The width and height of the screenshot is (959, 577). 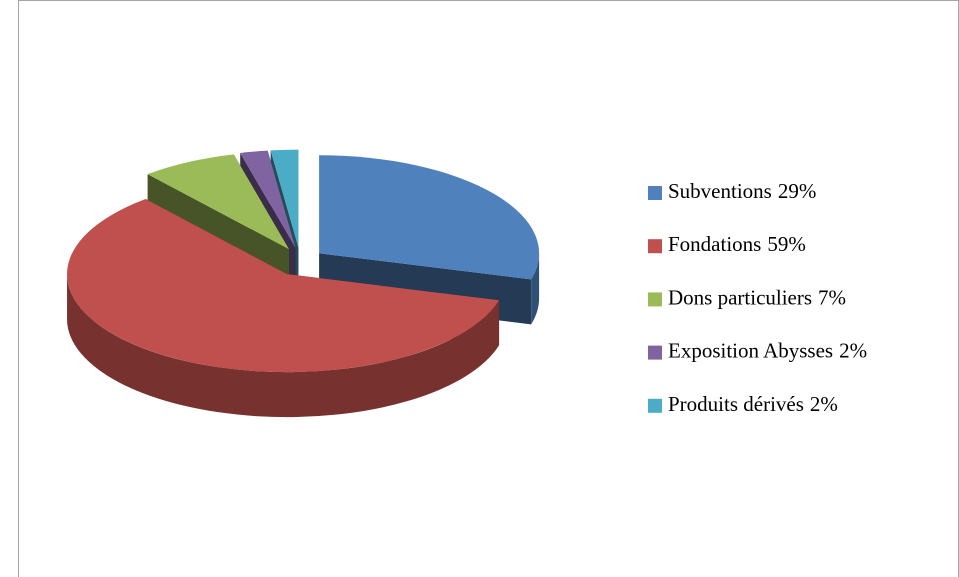 I want to click on legend-label: Produits dérivés 2%, so click(x=753, y=404).